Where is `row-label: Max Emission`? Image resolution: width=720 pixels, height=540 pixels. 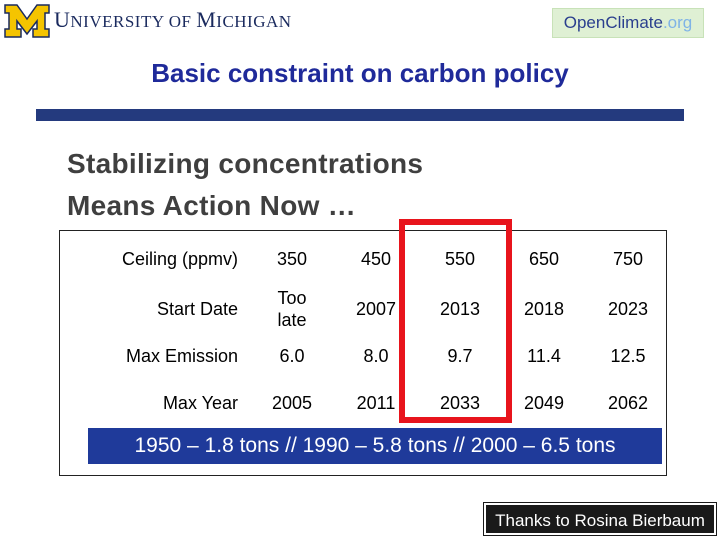 row-label: Max Emission is located at coordinates (181, 355).